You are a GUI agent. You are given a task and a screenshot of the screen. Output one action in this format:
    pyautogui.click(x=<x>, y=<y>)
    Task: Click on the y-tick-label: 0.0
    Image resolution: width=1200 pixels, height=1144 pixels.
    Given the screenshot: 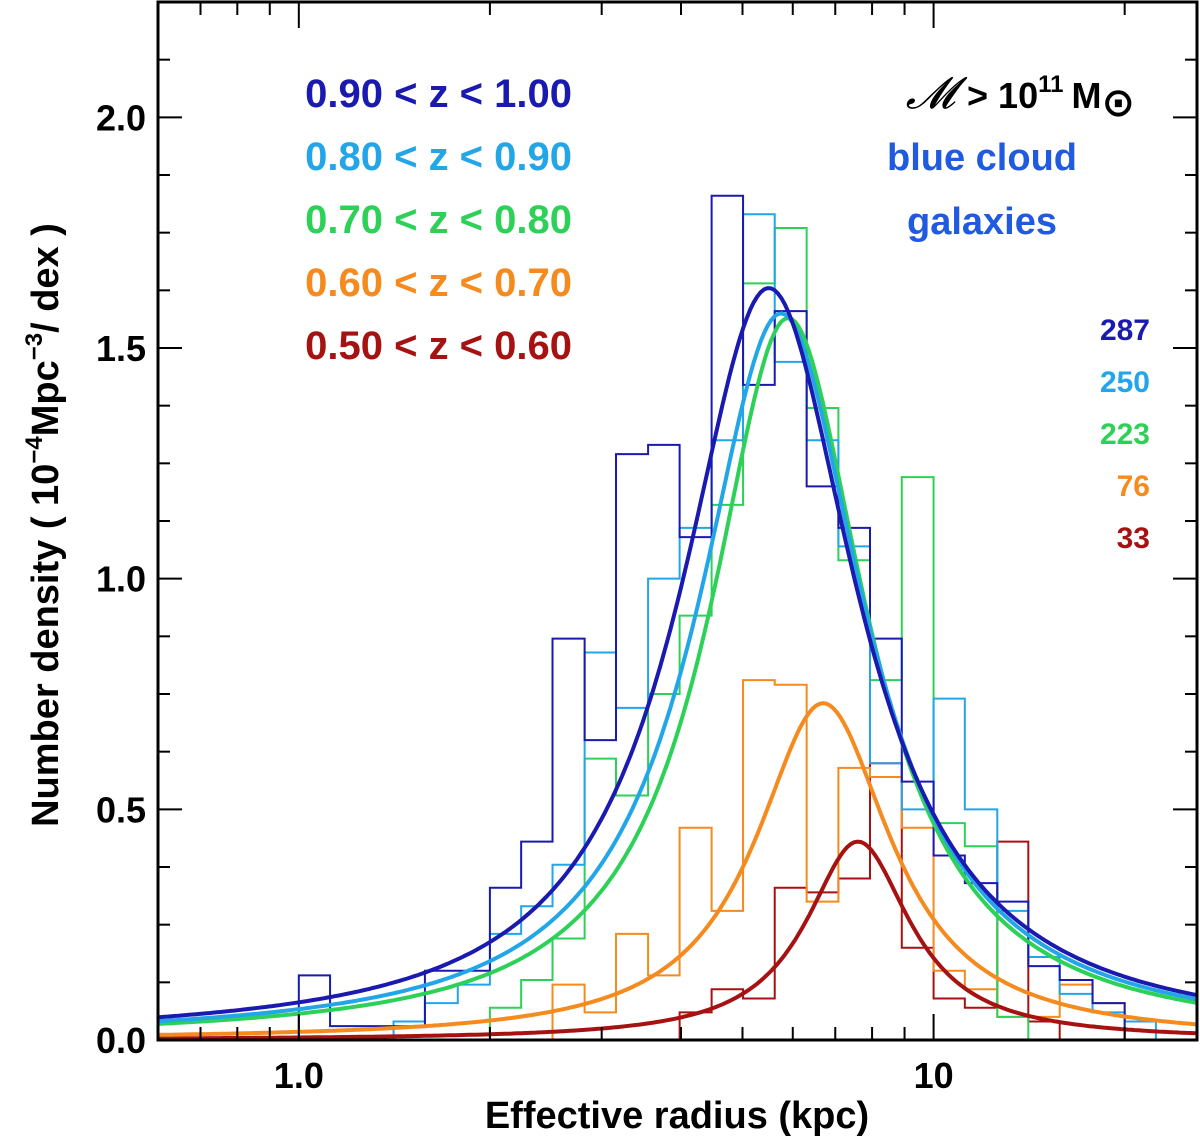 What is the action you would take?
    pyautogui.click(x=121, y=1040)
    